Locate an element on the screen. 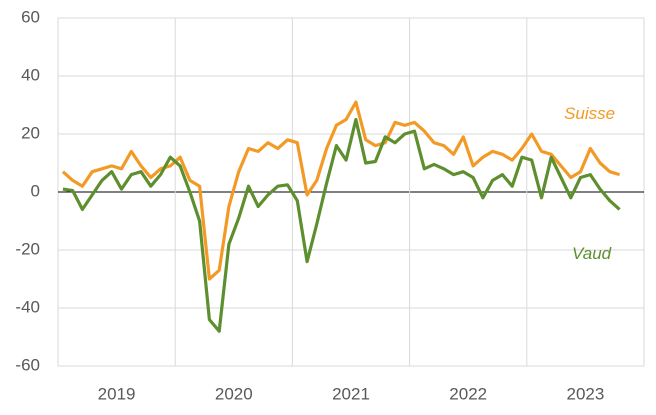 The width and height of the screenshot is (656, 415). y-tick-label: 60 is located at coordinates (30, 16).